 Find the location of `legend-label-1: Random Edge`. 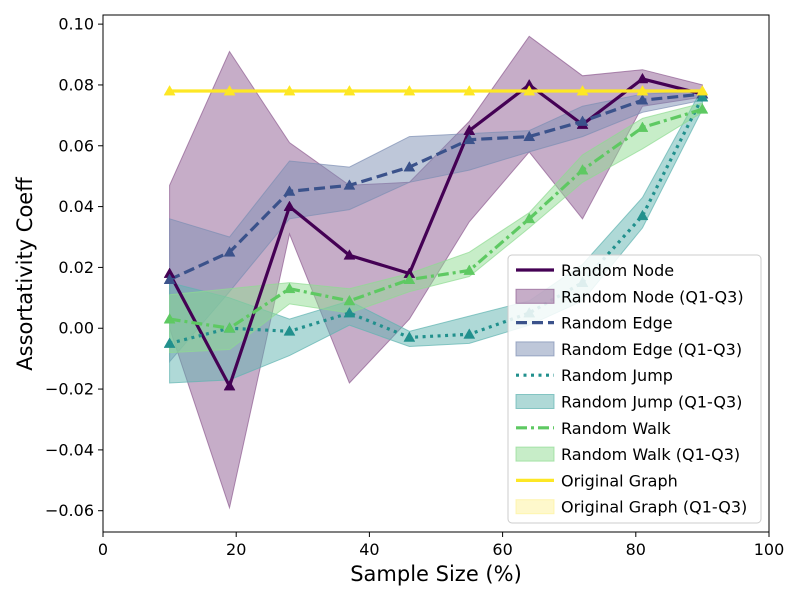

legend-label-1: Random Edge is located at coordinates (617, 323).